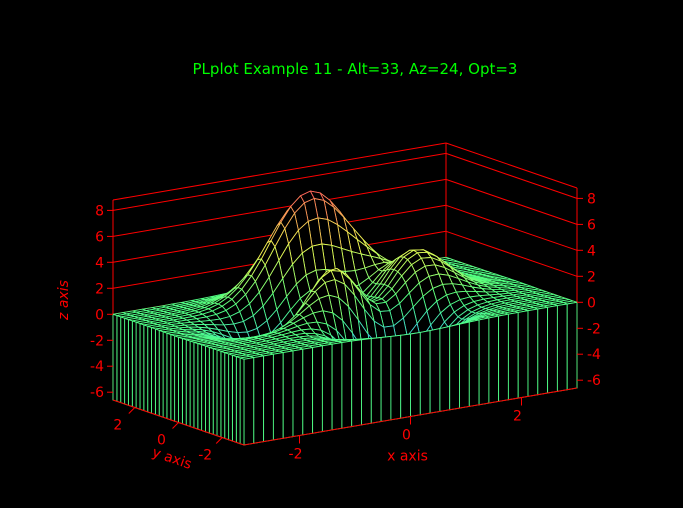 The height and width of the screenshot is (508, 683). What do you see at coordinates (591, 225) in the screenshot?
I see `z-tick-label-right: 6` at bounding box center [591, 225].